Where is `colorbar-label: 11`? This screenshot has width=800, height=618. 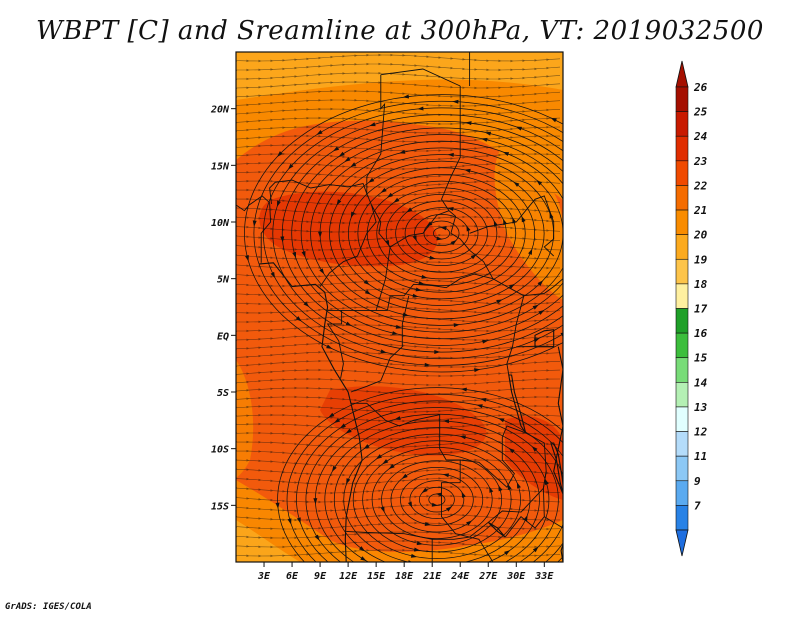
colorbar-label: 11 is located at coordinates (700, 456).